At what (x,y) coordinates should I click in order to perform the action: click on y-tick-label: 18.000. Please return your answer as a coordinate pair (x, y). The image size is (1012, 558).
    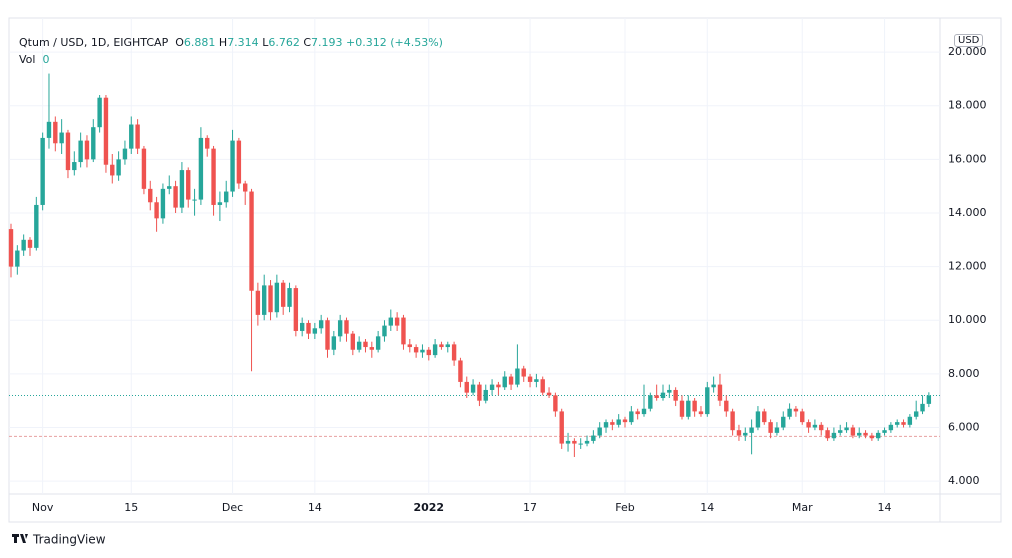
    Looking at the image, I should click on (967, 105).